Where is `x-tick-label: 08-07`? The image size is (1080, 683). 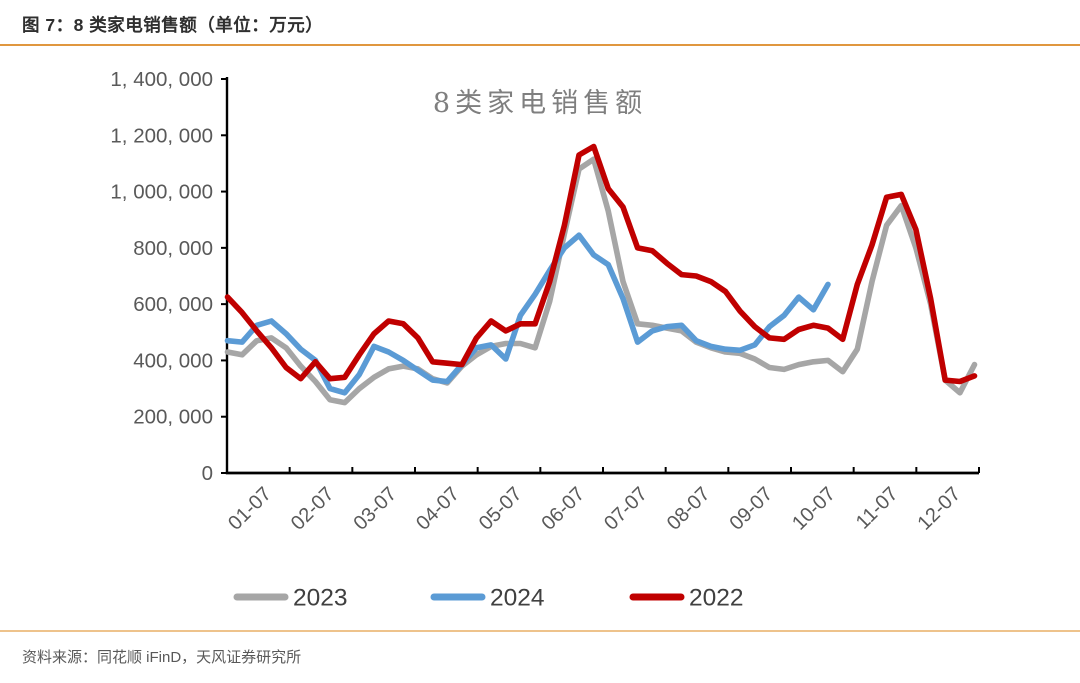
x-tick-label: 08-07 is located at coordinates (689, 509).